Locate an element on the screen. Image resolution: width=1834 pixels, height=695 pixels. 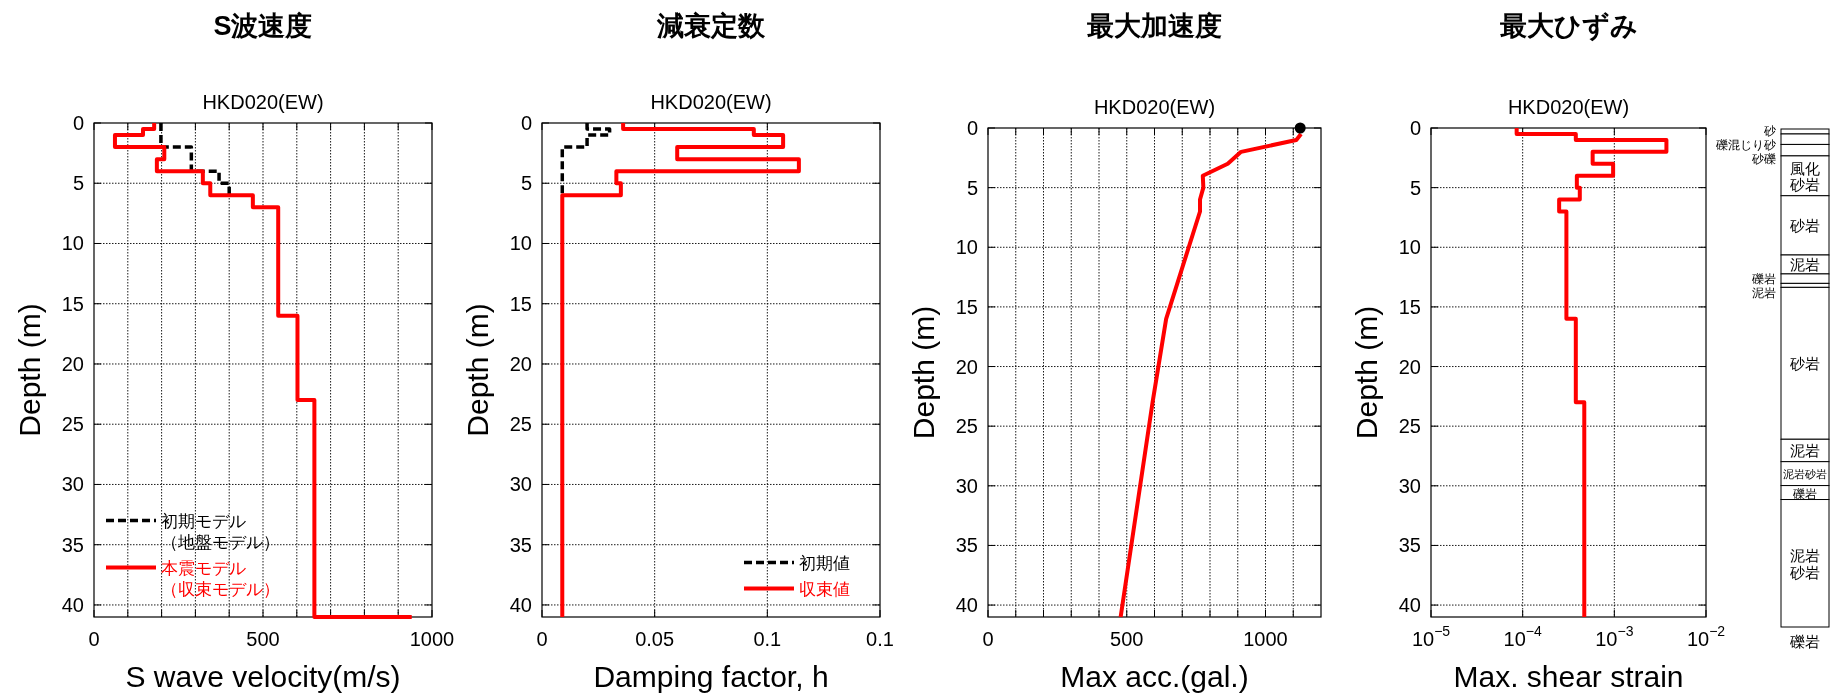
series-label: 風化砂岩 is located at coordinates (1804, 176).